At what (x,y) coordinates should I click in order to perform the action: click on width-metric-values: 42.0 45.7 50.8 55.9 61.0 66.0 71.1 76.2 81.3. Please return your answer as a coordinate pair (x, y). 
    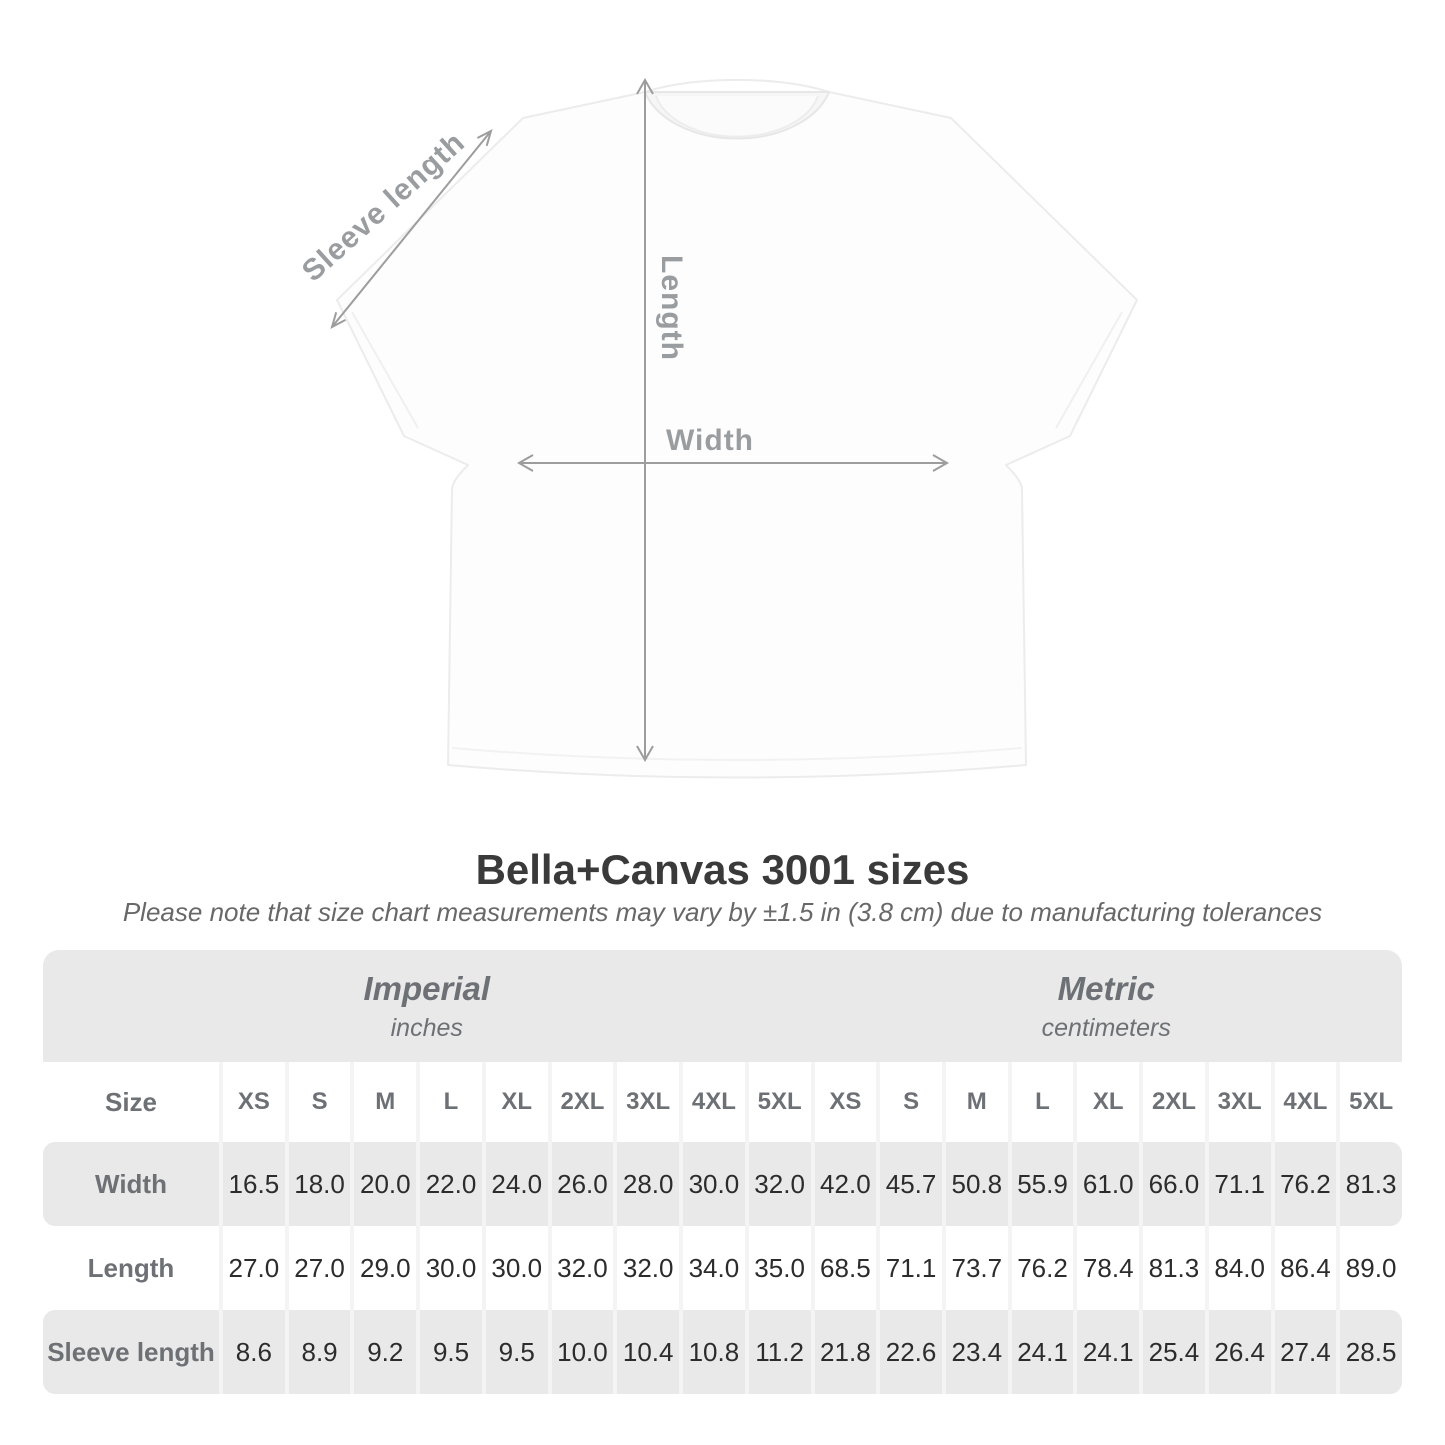
    Looking at the image, I should click on (1106, 1184).